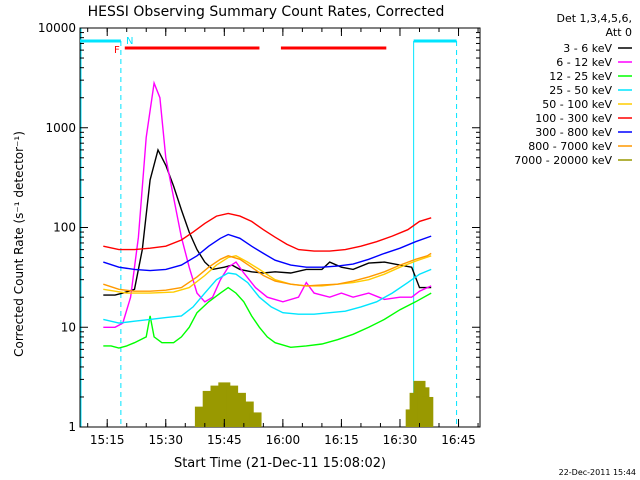 The height and width of the screenshot is (480, 640). I want to click on x-tick-label-2: 15:45, so click(224, 440).